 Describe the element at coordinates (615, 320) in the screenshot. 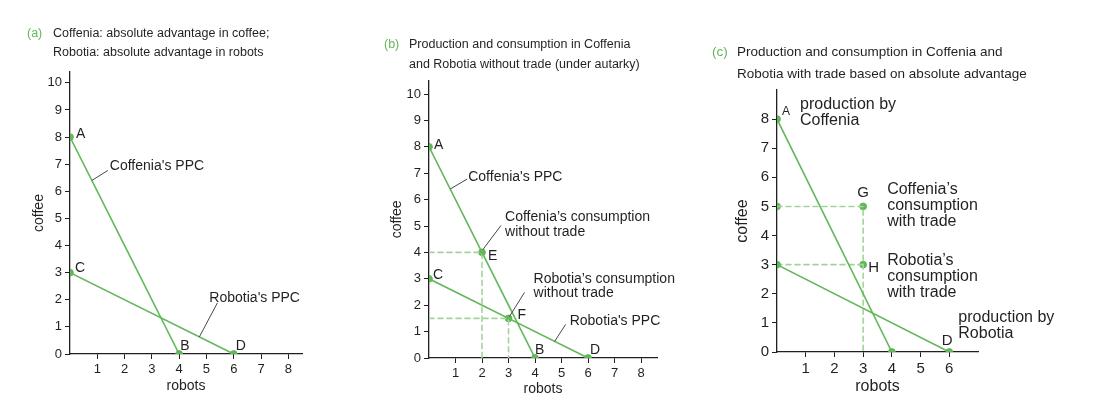

I see `series-label: Robotia's PPC` at that location.